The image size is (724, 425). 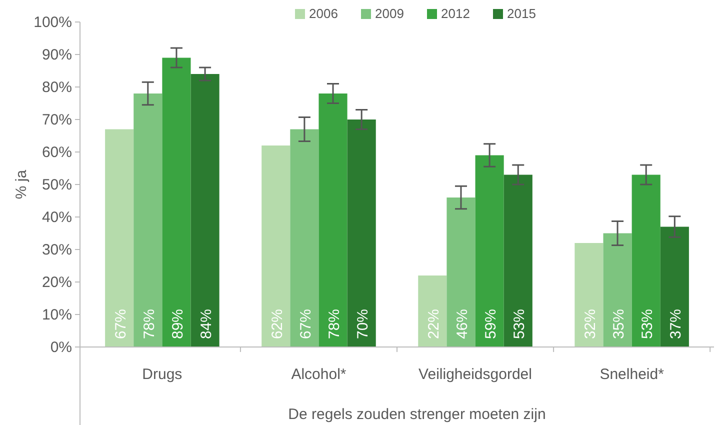 What do you see at coordinates (61, 347) in the screenshot?
I see `y-tick-label: 0%` at bounding box center [61, 347].